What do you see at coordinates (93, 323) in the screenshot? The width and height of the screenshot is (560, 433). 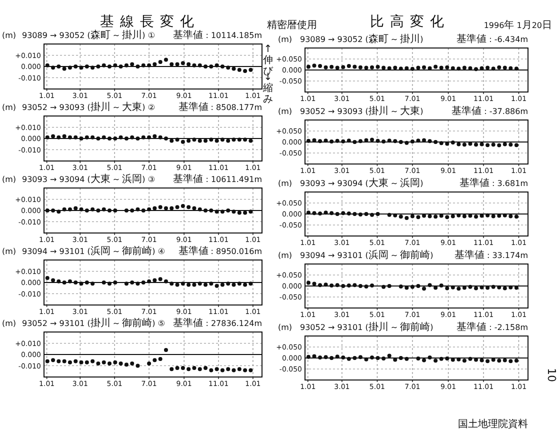 I see `chart-title: 93052 → 93101 (掛川 ~ 御前崎) ⑤` at bounding box center [93, 323].